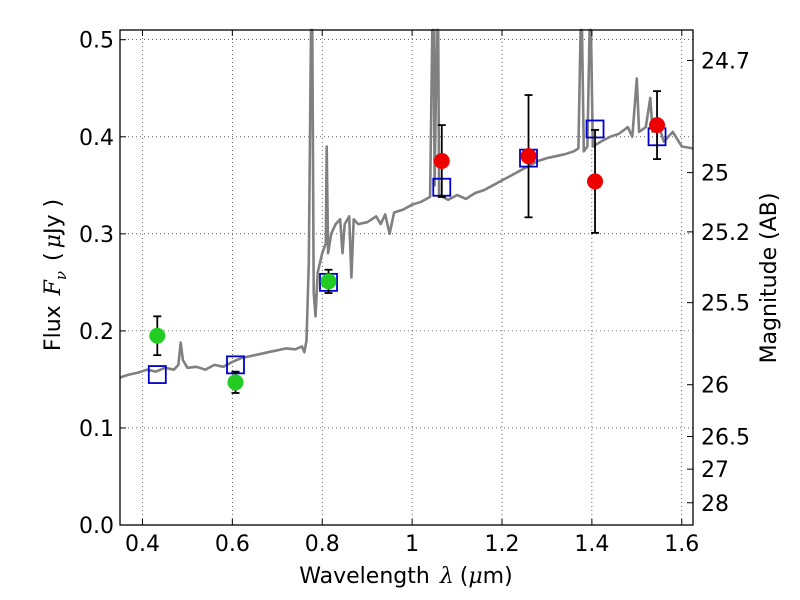  What do you see at coordinates (96, 429) in the screenshot?
I see `y-tick-label: 0.1` at bounding box center [96, 429].